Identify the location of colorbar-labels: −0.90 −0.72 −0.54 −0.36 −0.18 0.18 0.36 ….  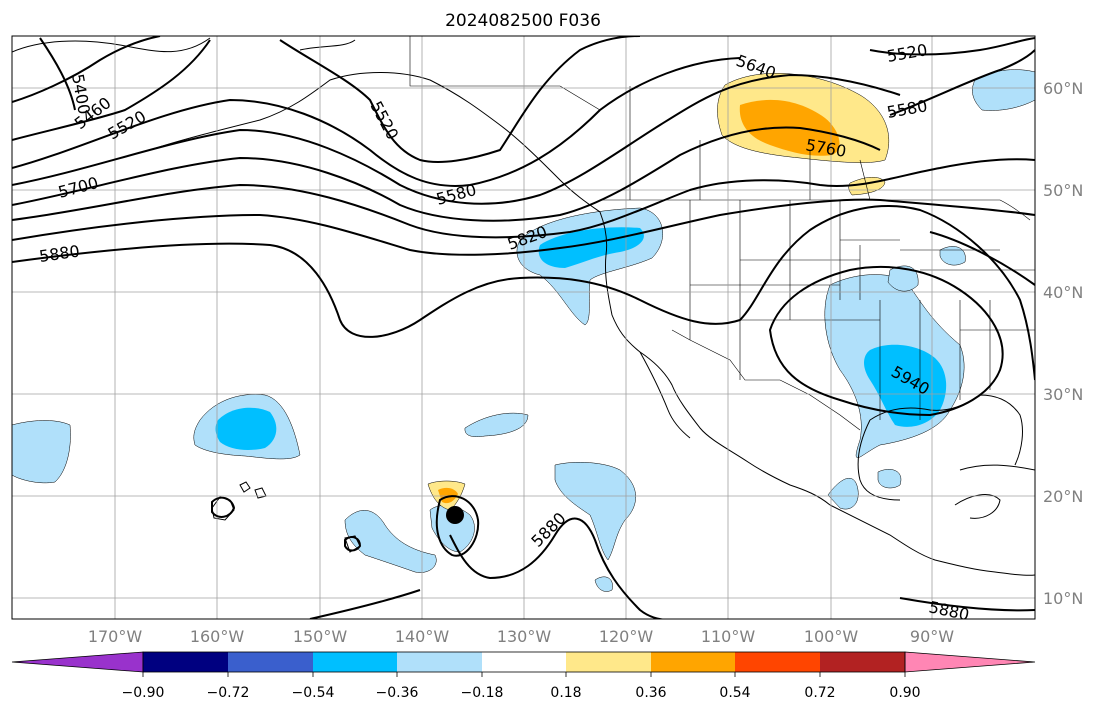
(521, 693).